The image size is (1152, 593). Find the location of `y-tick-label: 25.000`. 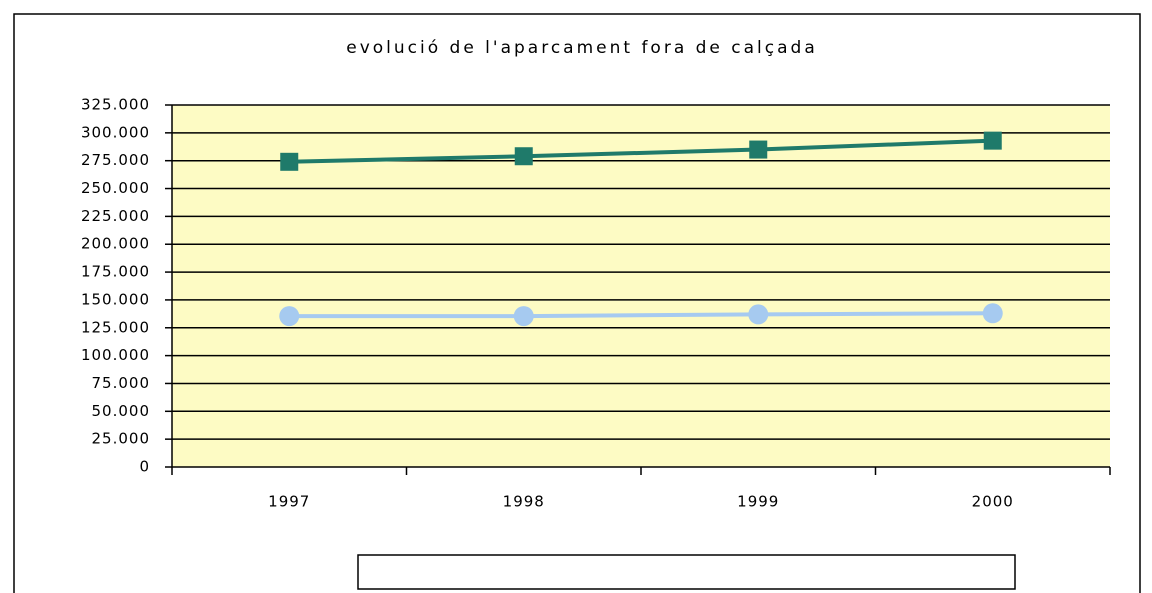

y-tick-label: 25.000 is located at coordinates (121, 439).